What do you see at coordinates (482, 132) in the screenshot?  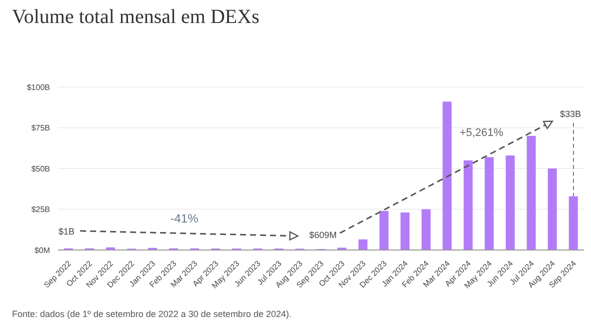 I see `annotation: +5,261%` at bounding box center [482, 132].